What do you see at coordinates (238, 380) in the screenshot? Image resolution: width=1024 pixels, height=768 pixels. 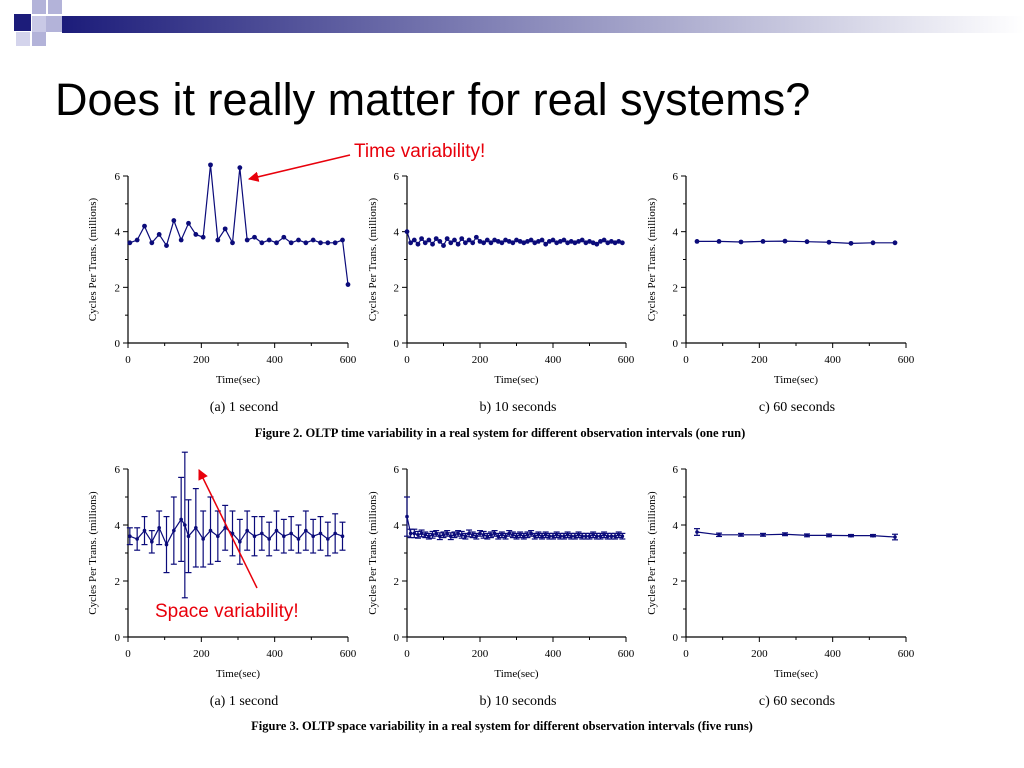 I see `fig2-a-xlabel: Time(sec)` at bounding box center [238, 380].